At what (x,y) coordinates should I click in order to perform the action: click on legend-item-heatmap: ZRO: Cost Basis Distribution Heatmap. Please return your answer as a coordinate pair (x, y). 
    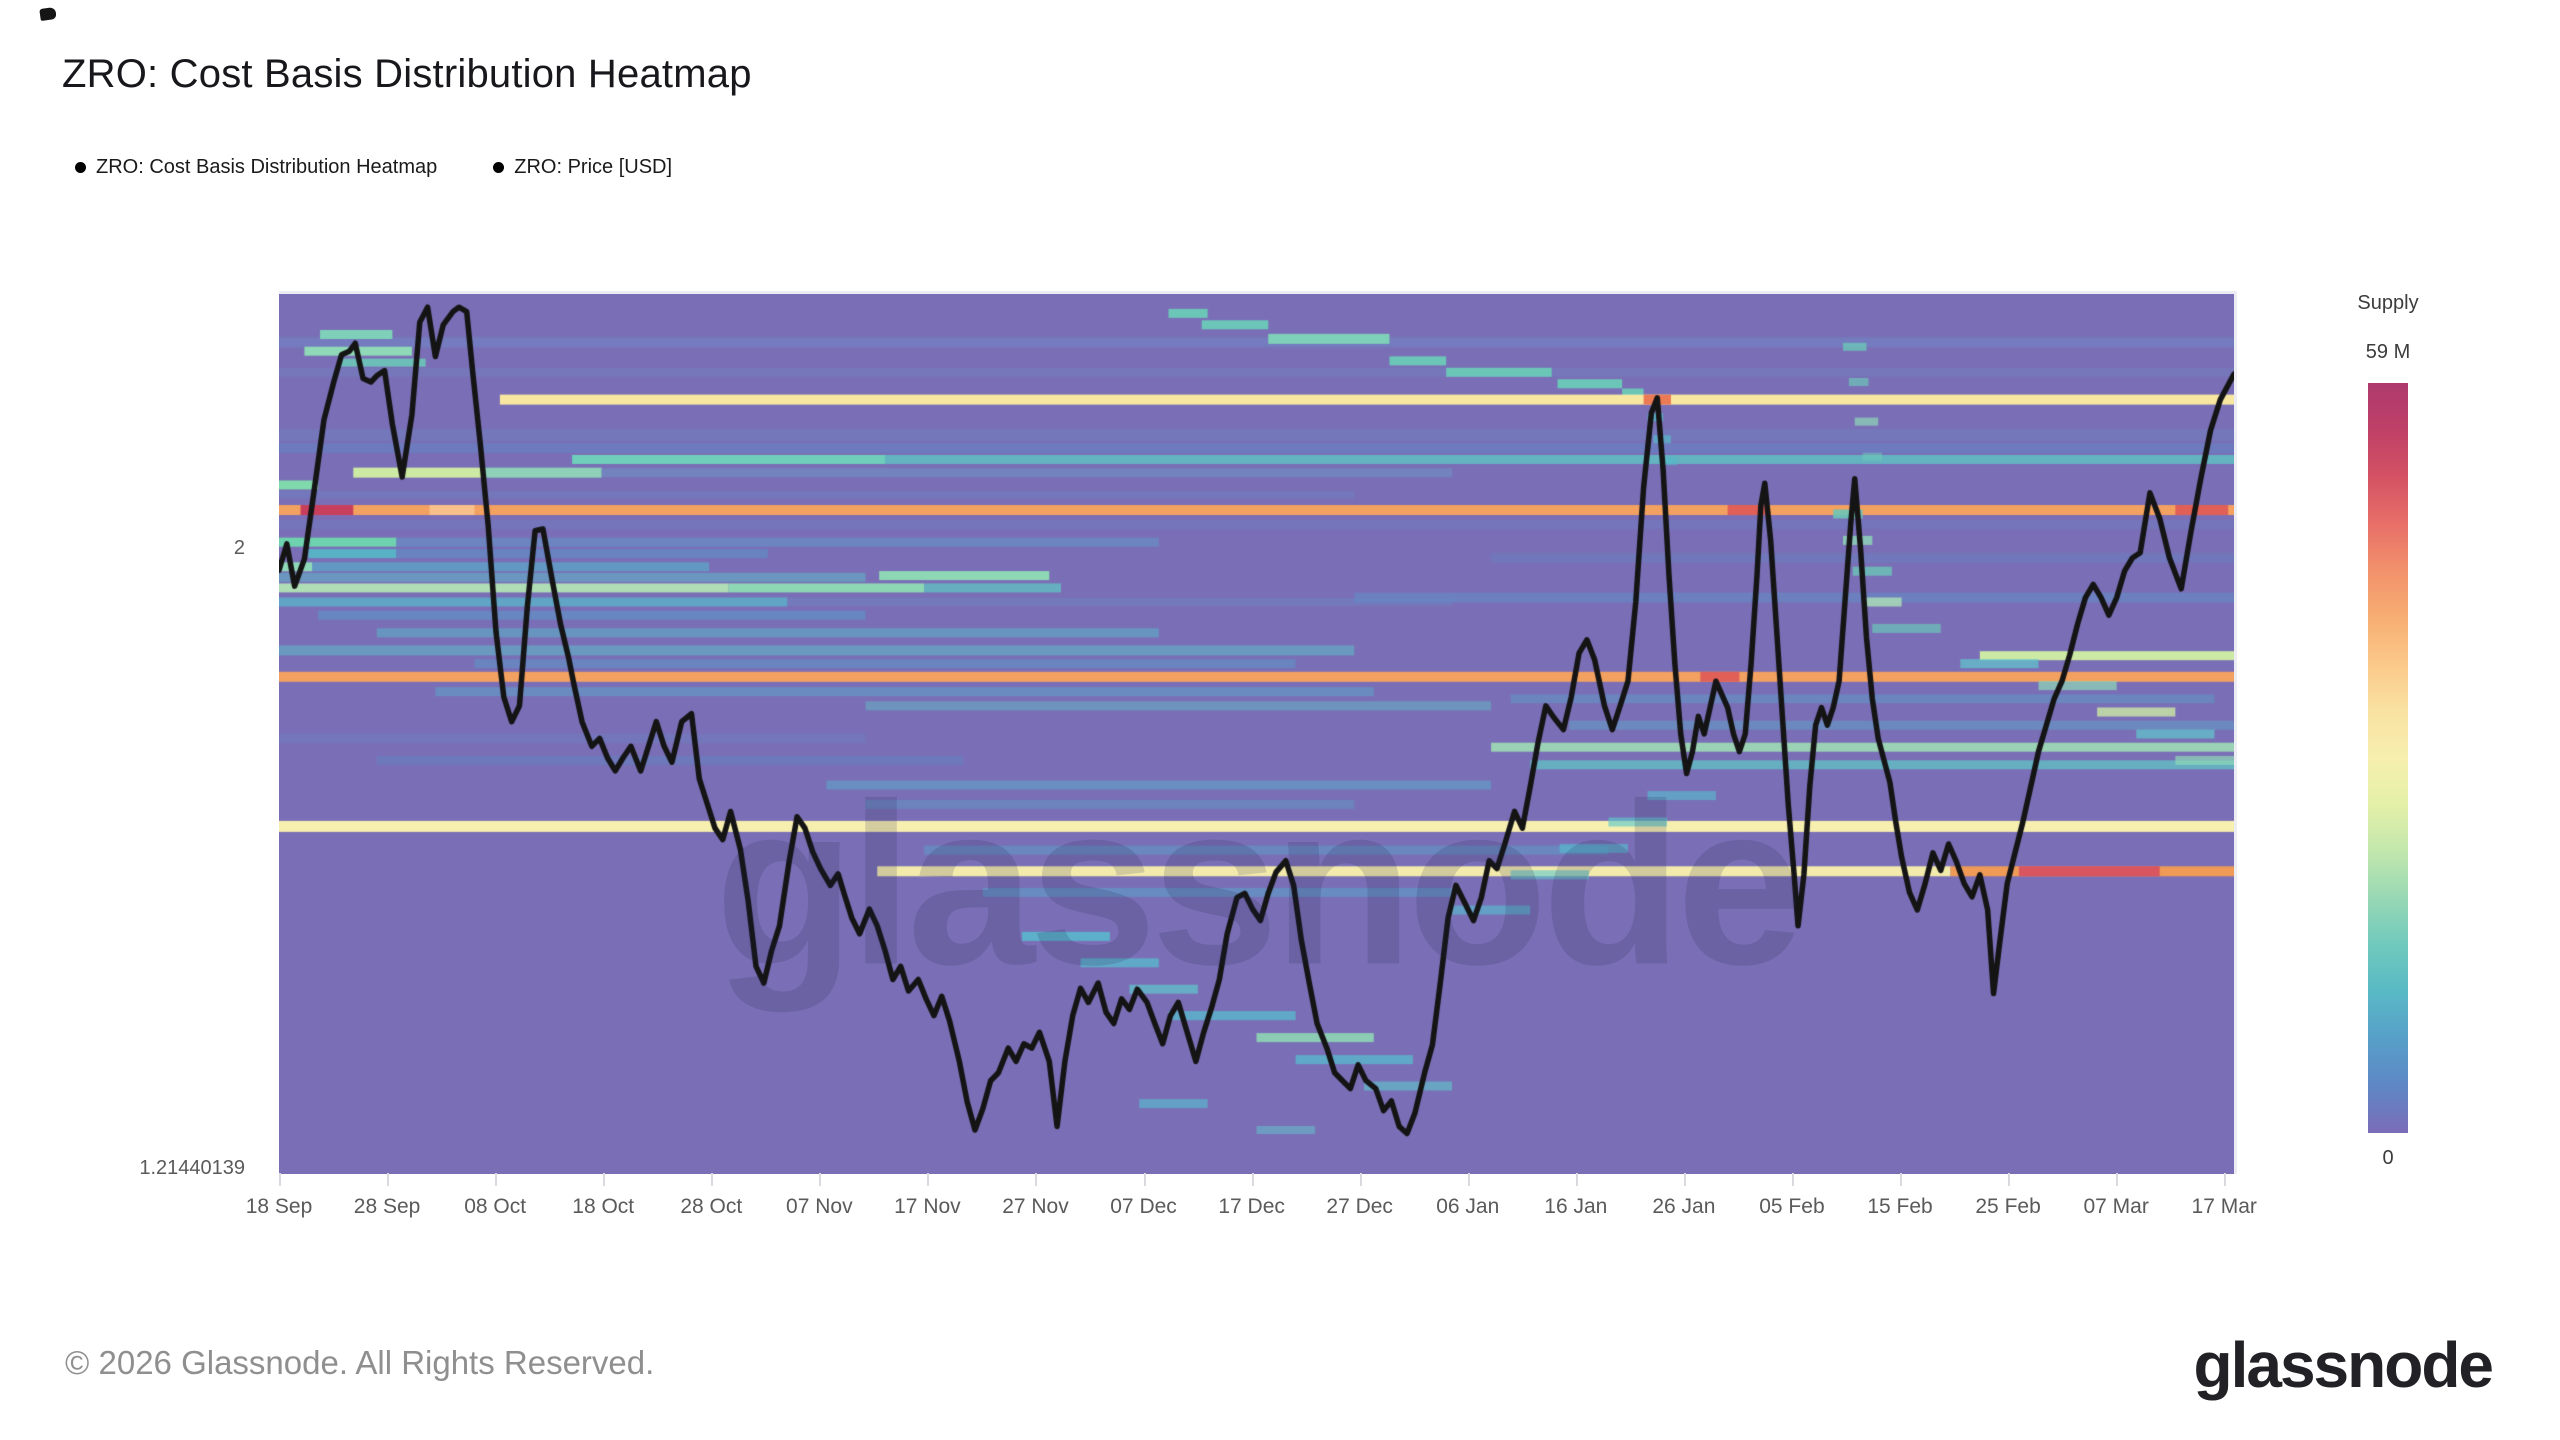
    Looking at the image, I should click on (256, 167).